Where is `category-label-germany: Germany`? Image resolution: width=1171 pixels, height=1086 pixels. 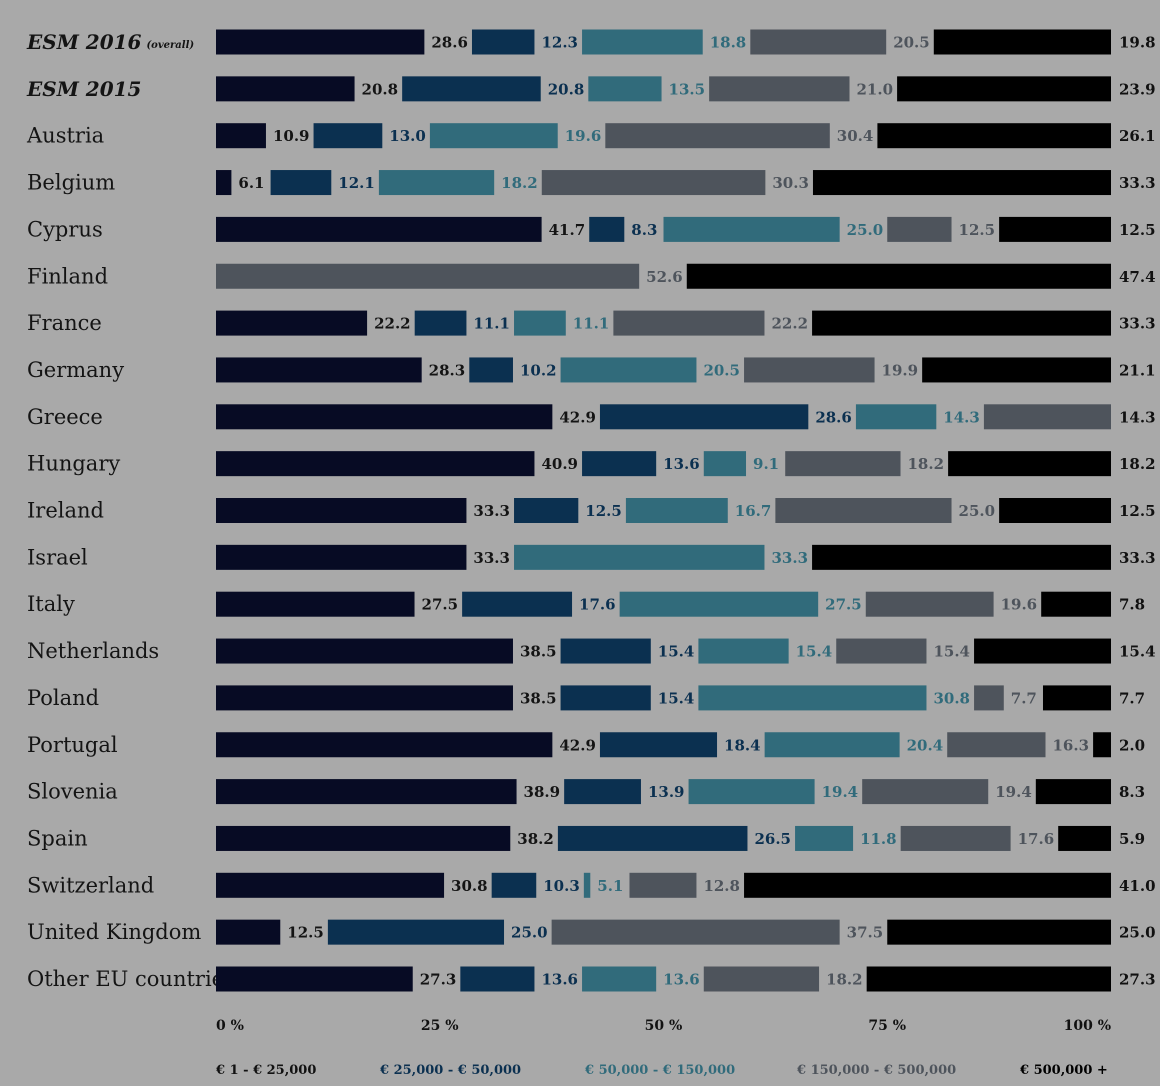
category-label-germany: Germany is located at coordinates (75, 370).